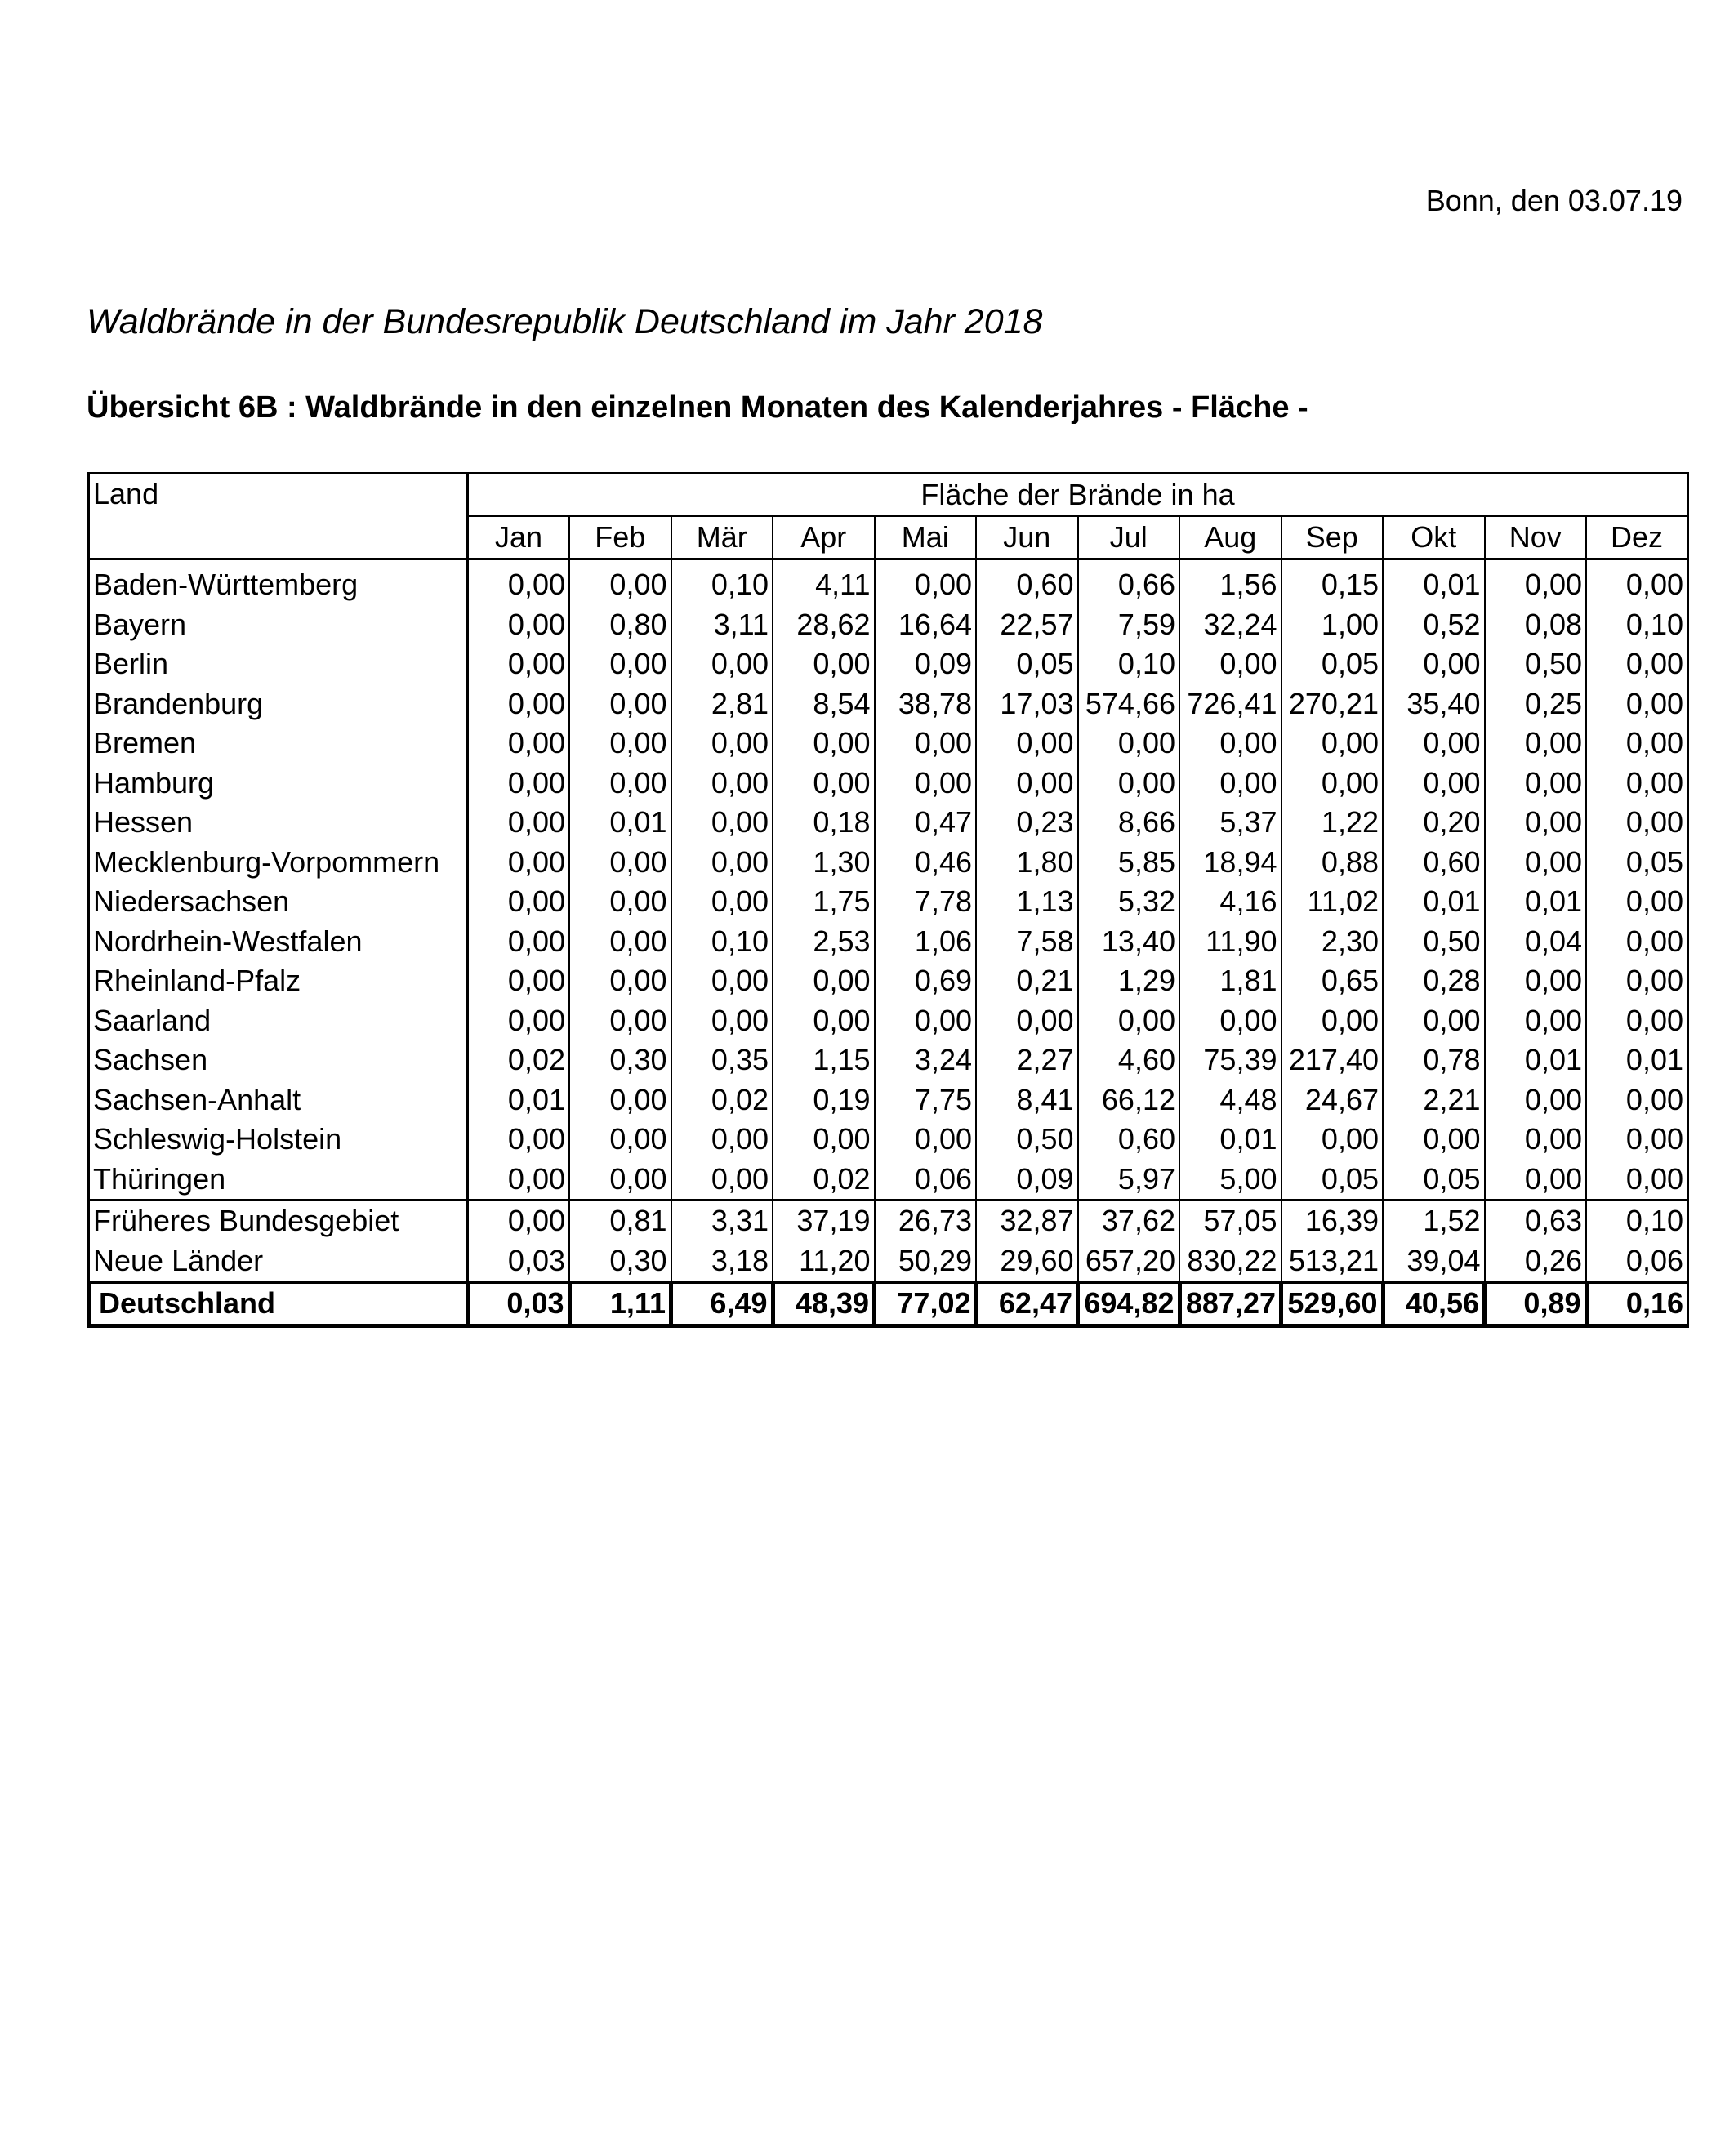  What do you see at coordinates (278, 981) in the screenshot?
I see `land-name-cell: Rheinland-Pfalz` at bounding box center [278, 981].